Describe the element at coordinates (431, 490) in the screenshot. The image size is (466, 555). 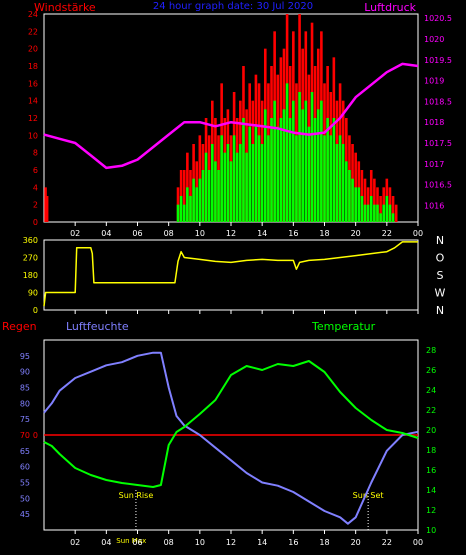
I see `temperature-y-tick-2: 14` at that location.